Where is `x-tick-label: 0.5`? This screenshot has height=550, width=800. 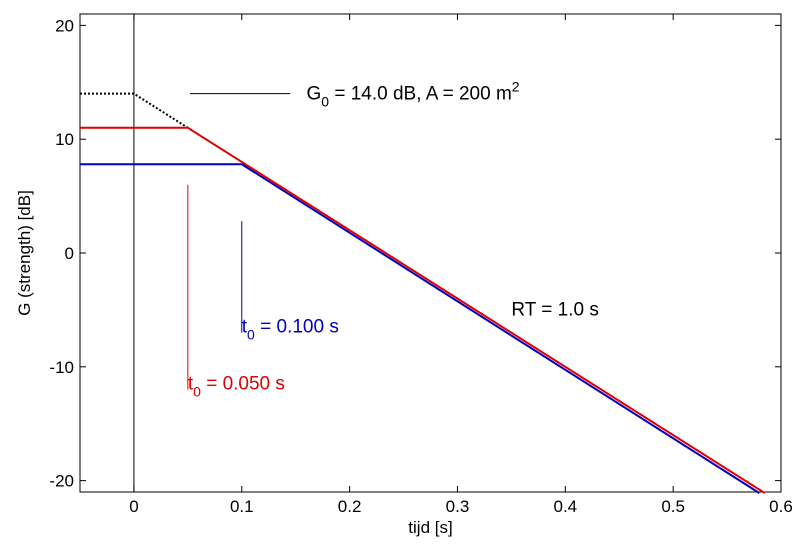
x-tick-label: 0.5 is located at coordinates (673, 506).